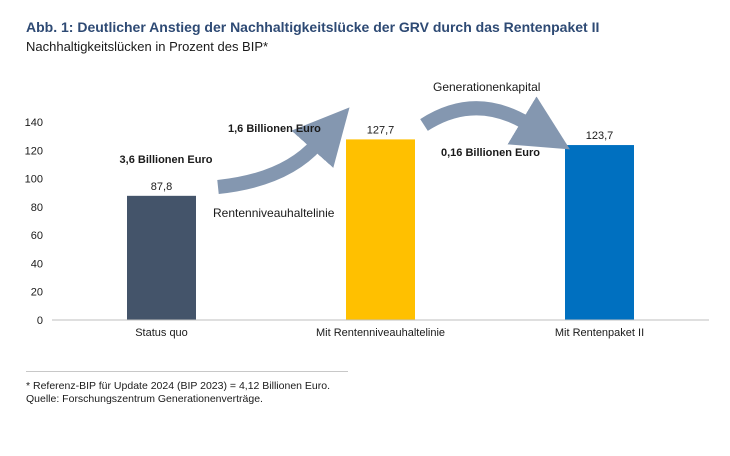 This screenshot has width=730, height=456. I want to click on x-category-label: Mit Rentenpaket II, so click(599, 333).